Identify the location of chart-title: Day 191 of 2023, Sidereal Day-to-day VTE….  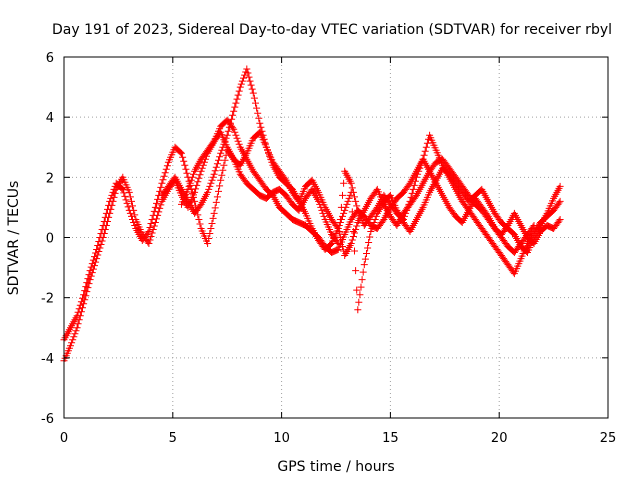
(332, 30).